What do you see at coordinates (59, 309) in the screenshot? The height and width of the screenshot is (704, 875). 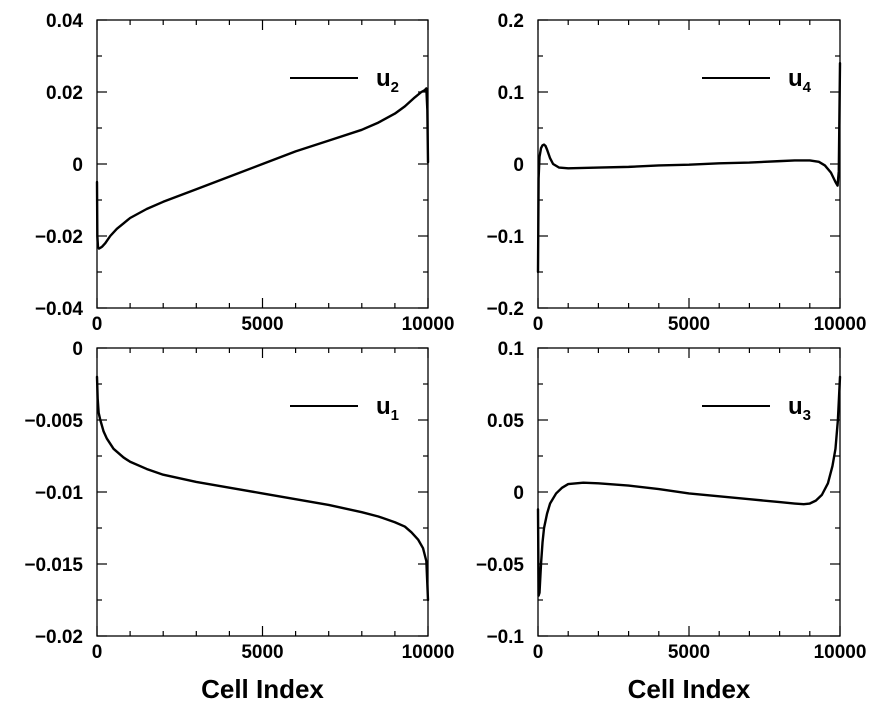 I see `y-tick-label: −0.04` at bounding box center [59, 309].